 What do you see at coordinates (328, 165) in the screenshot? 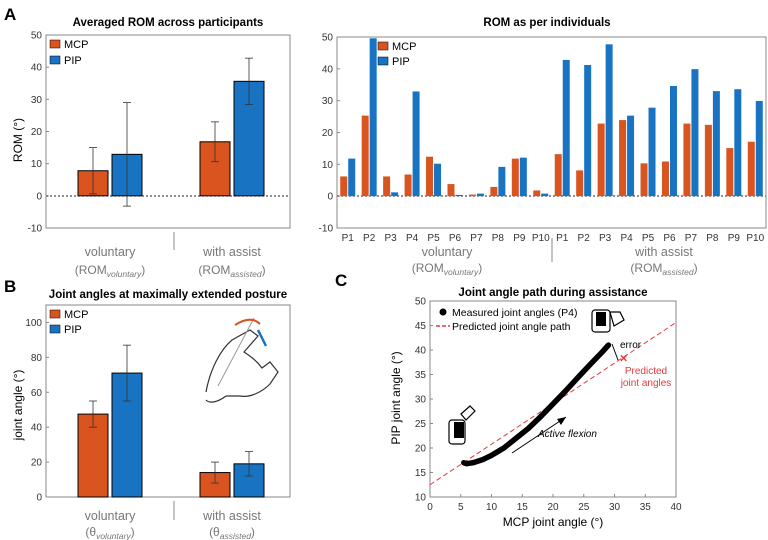
I see `a2-ytick-label: 10` at bounding box center [328, 165].